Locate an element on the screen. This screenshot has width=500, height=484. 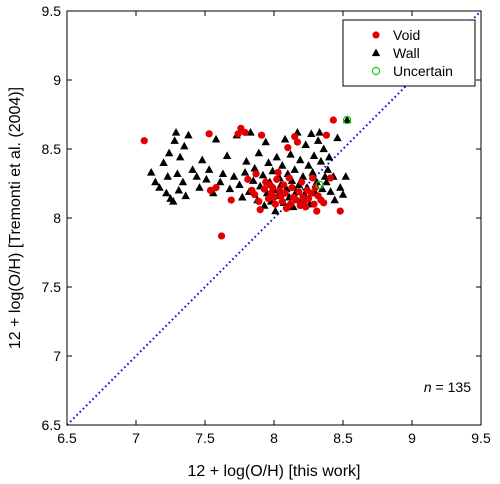
x-tick-label: 9.5 is located at coordinates (481, 438).